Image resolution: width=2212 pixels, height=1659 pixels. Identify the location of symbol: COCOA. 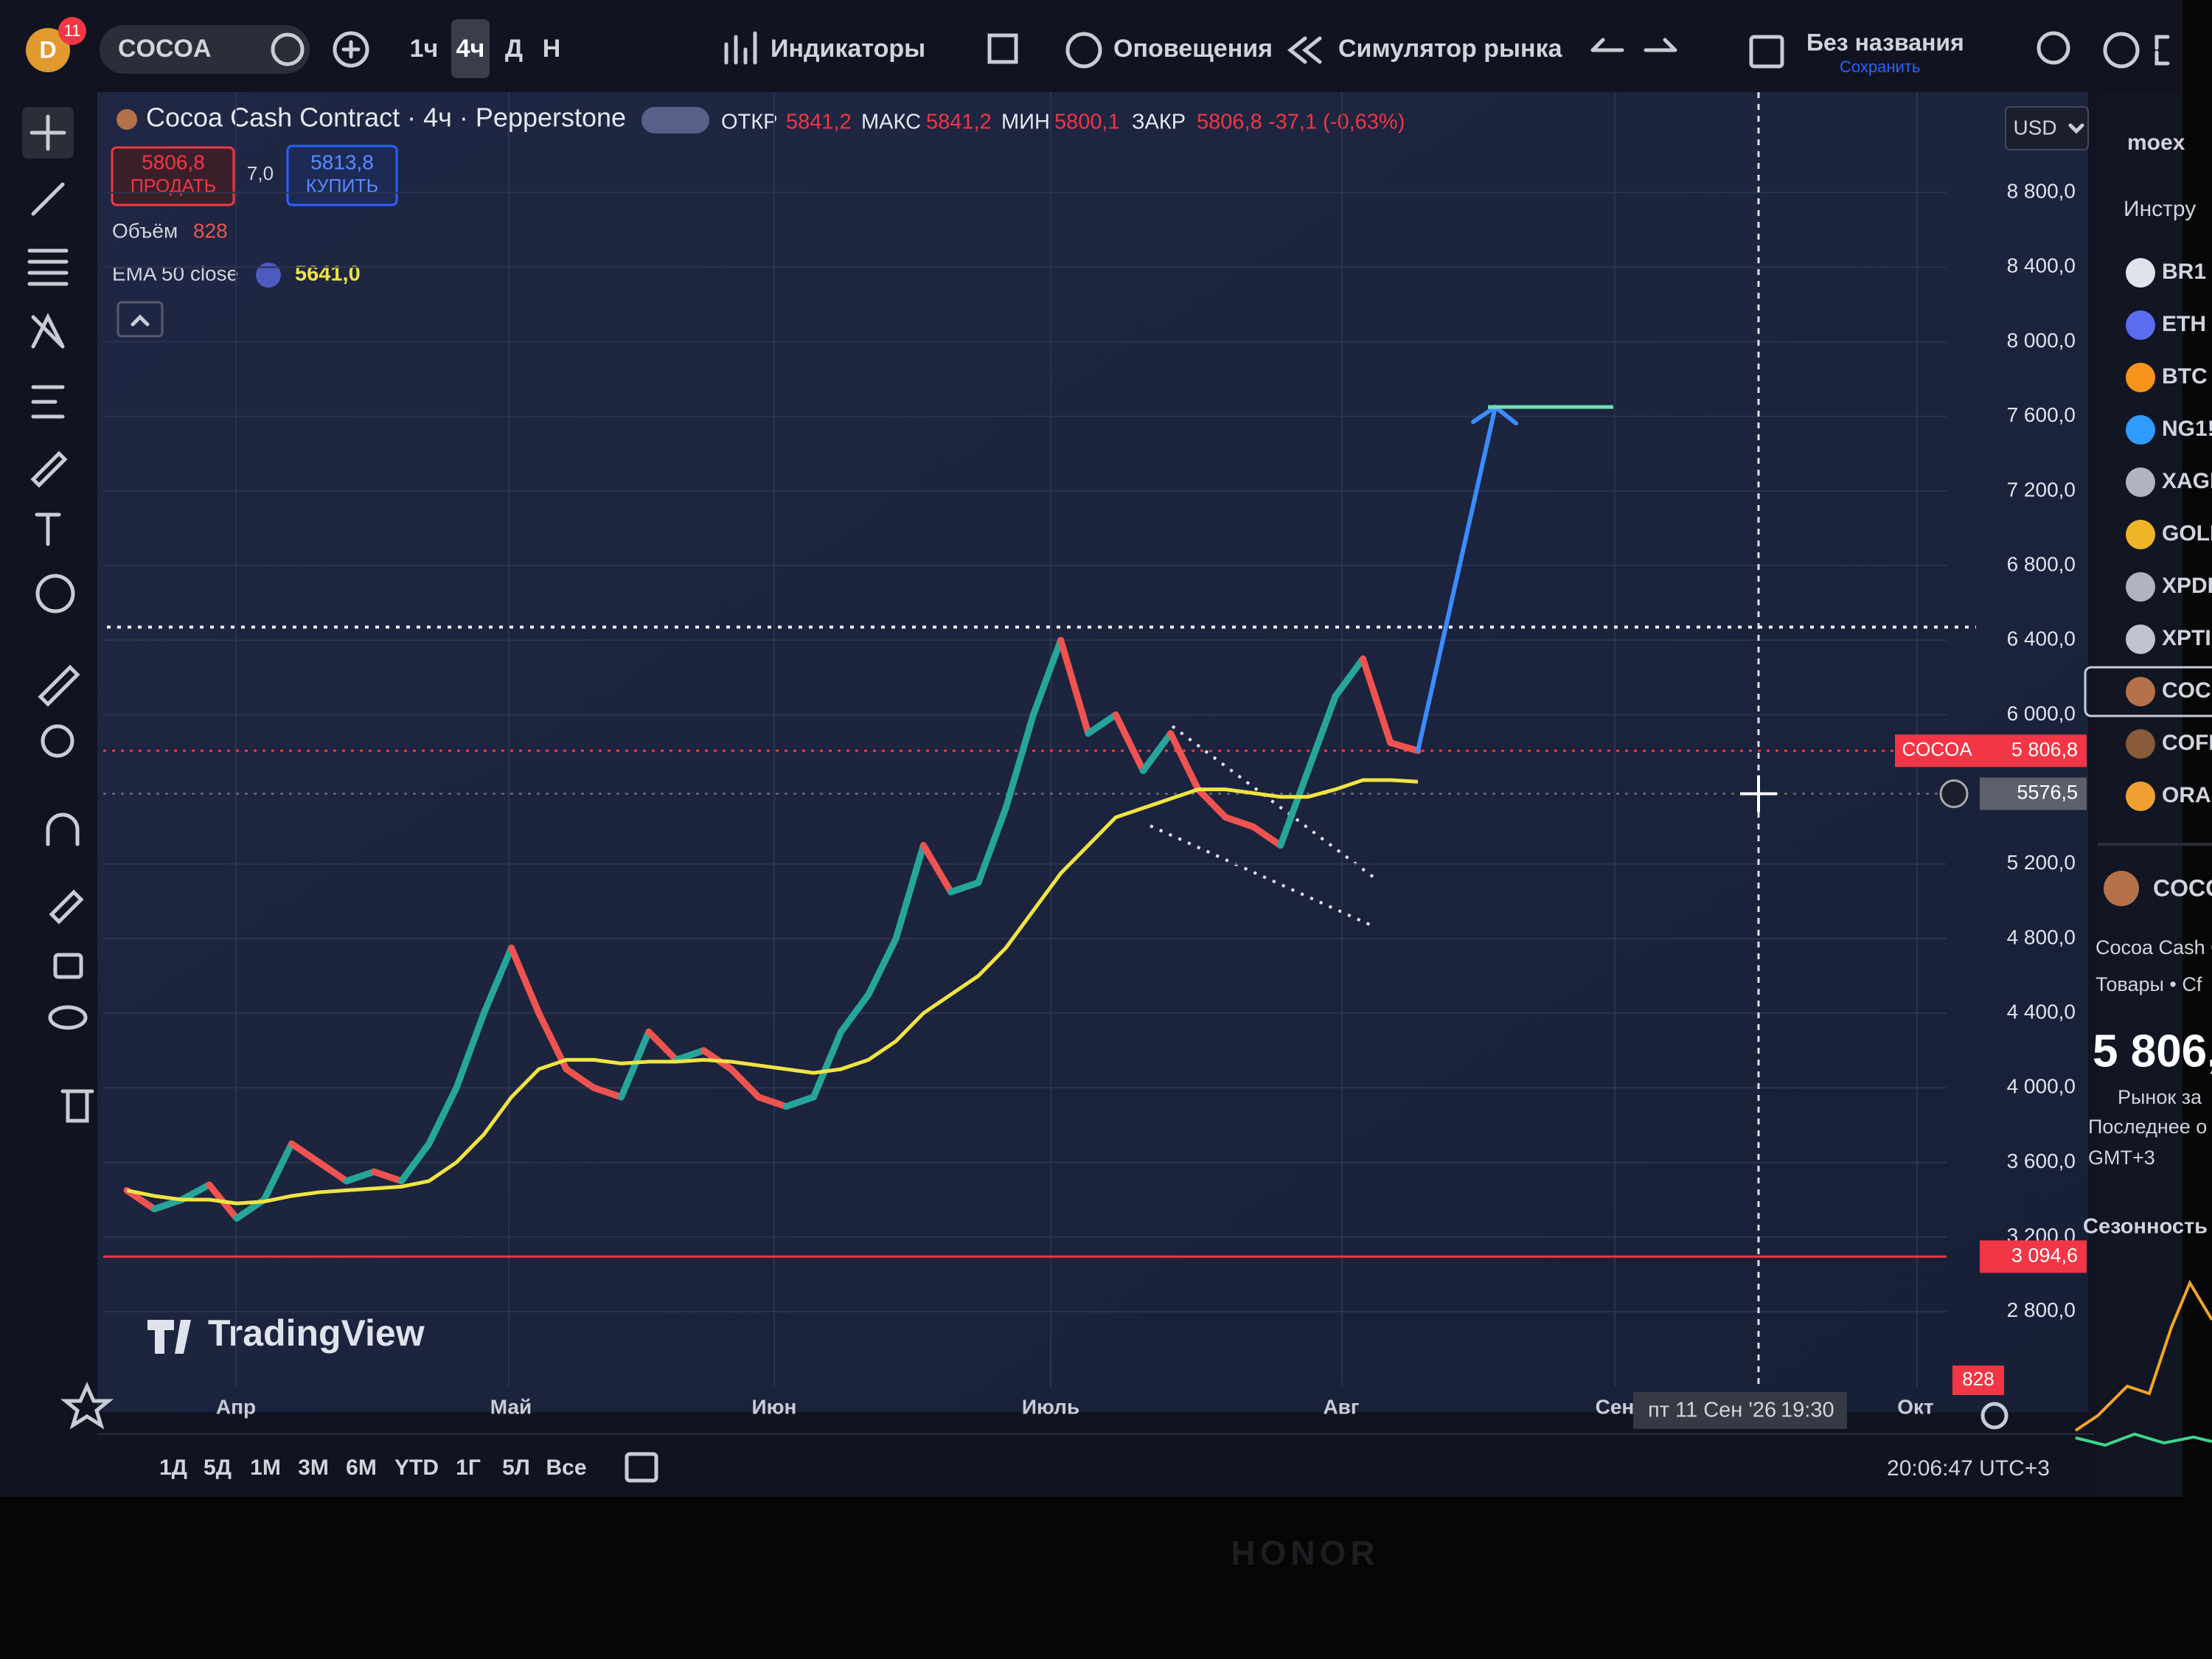
(165, 49).